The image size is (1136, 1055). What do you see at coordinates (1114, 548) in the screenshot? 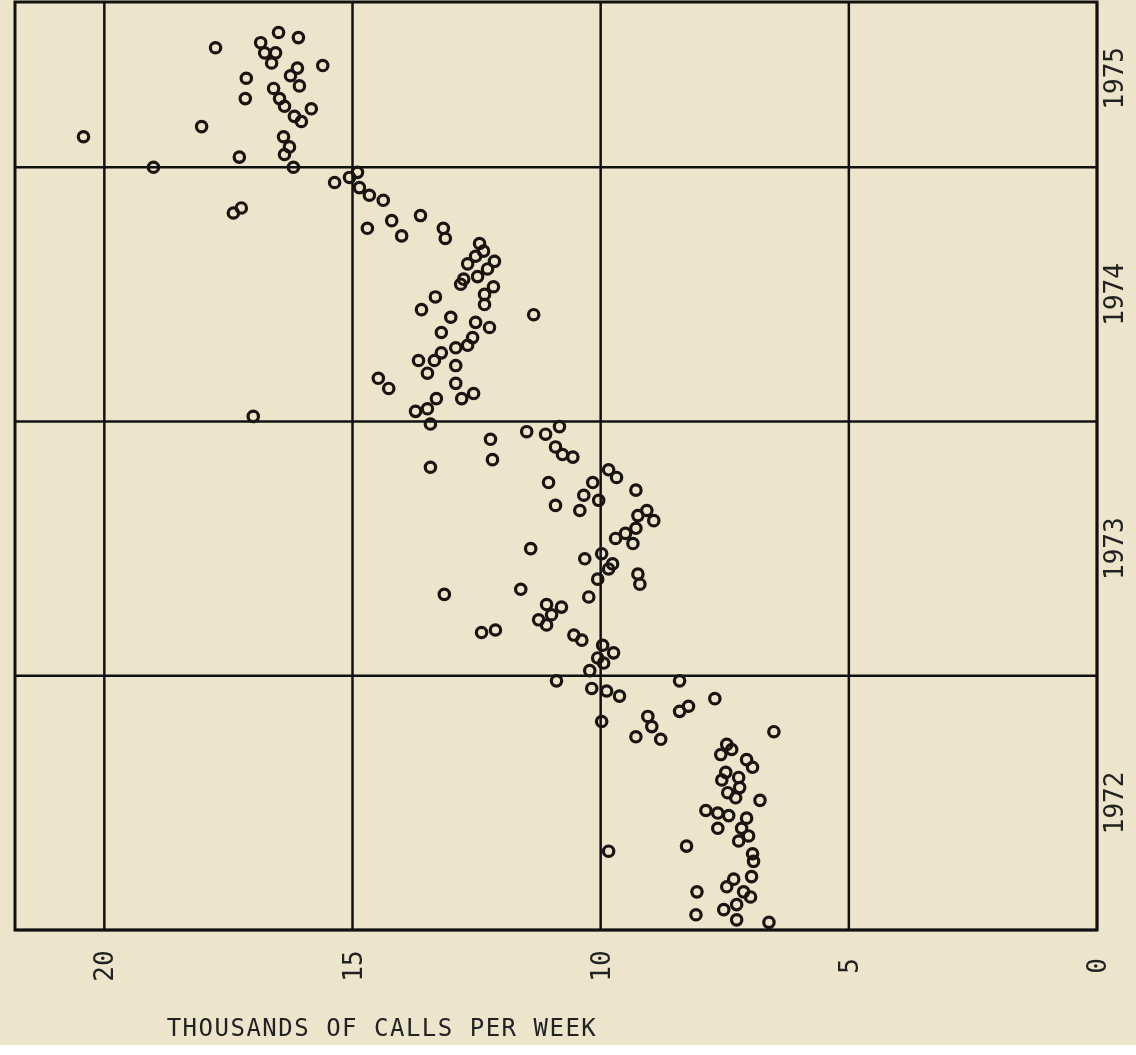
I see `y-tick-label: 1973` at bounding box center [1114, 548].